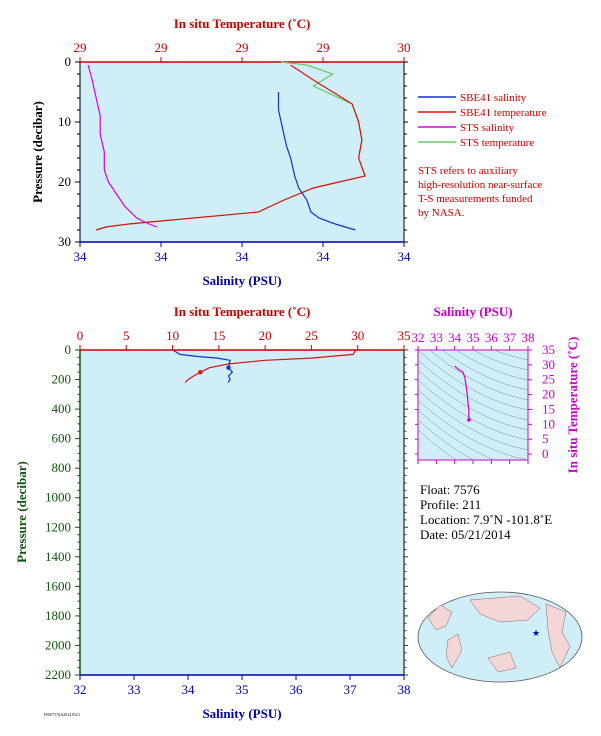  What do you see at coordinates (351, 689) in the screenshot?
I see `full-profile-bottom-tick-label: 37` at bounding box center [351, 689].